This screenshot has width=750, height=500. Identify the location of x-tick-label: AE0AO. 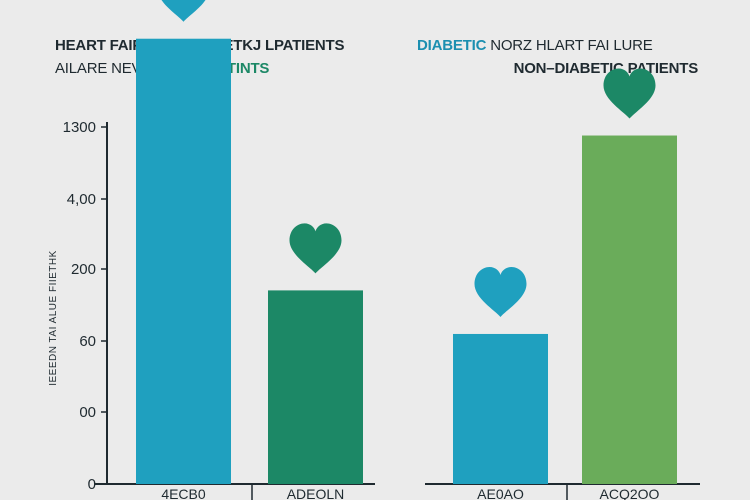
(500, 493).